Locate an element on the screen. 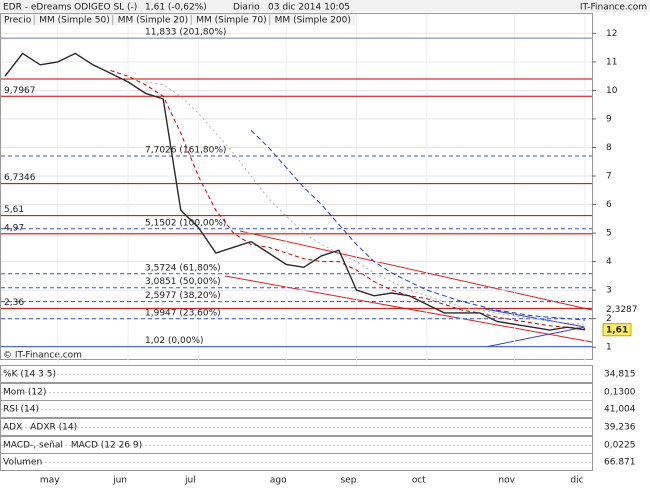 Image resolution: width=650 pixels, height=494 pixels. x-tick-label: oct is located at coordinates (419, 481).